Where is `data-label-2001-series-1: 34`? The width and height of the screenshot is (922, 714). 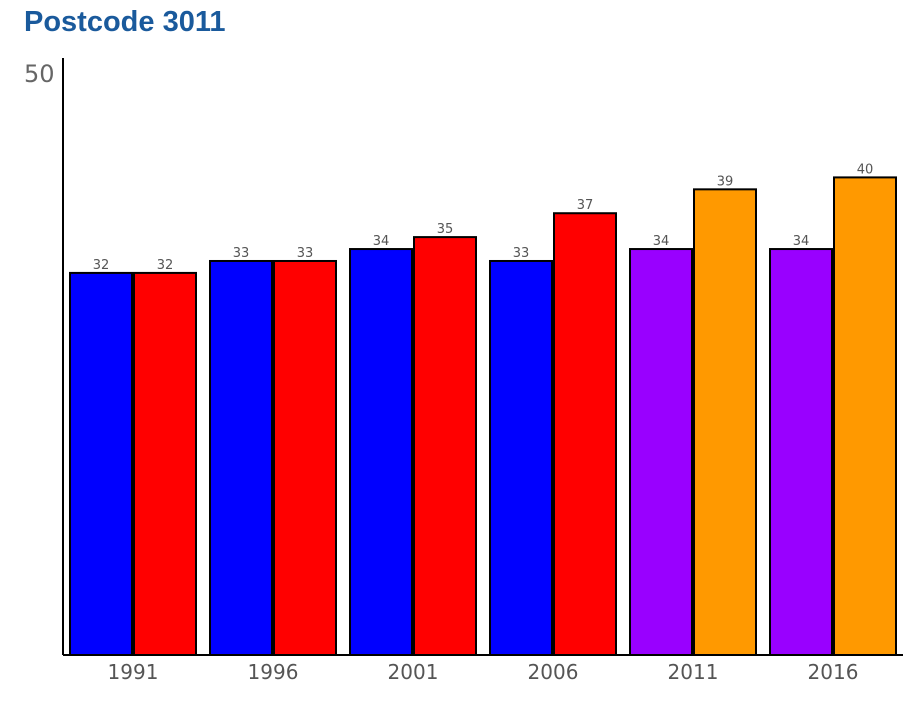
data-label-2001-series-1: 34 is located at coordinates (381, 241).